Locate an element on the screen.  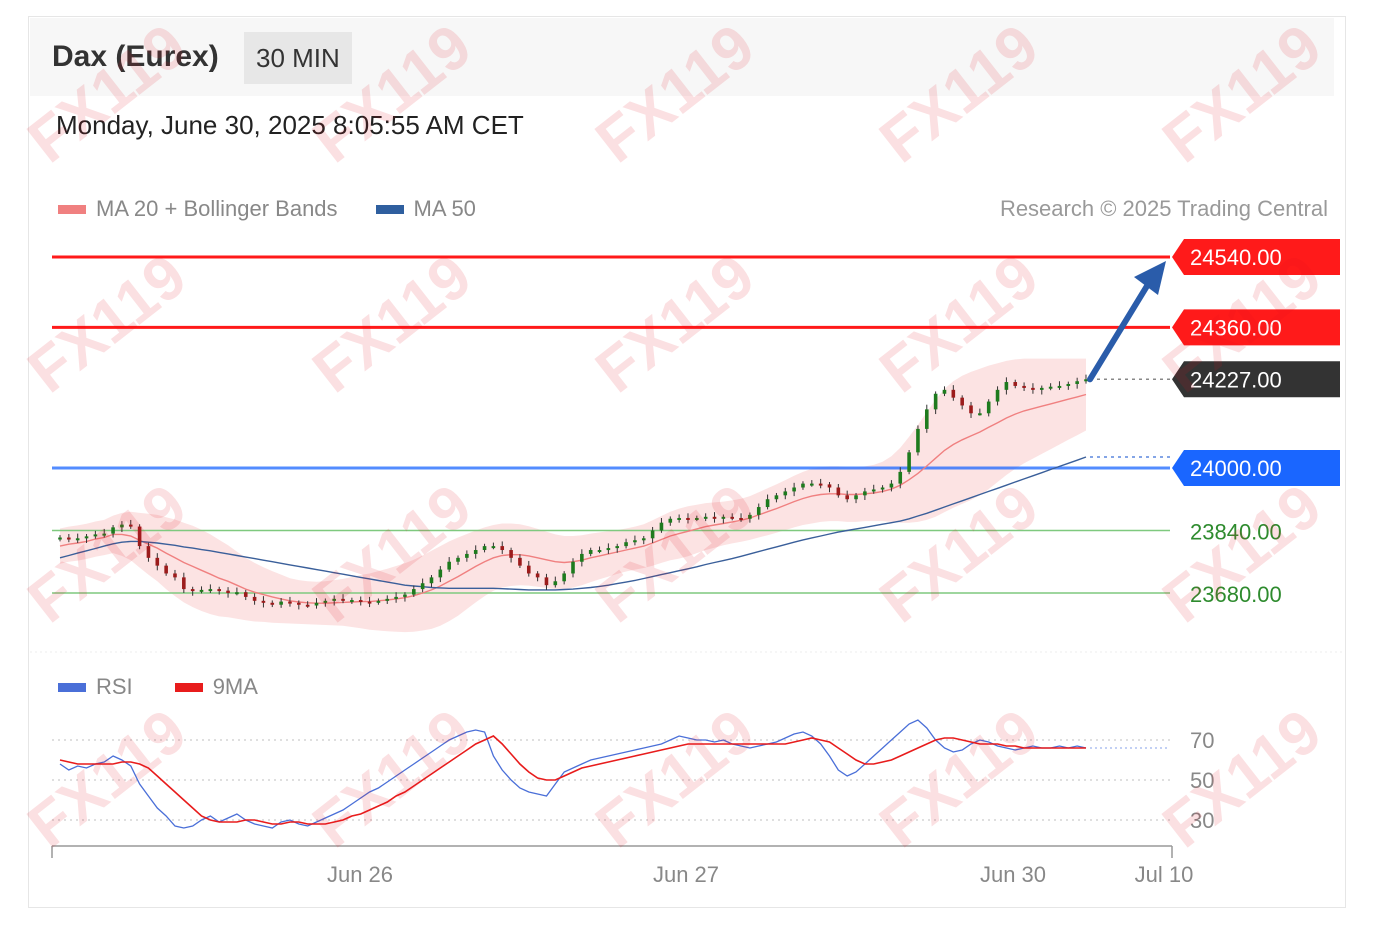
rsi-level-label: 30 is located at coordinates (1202, 820).